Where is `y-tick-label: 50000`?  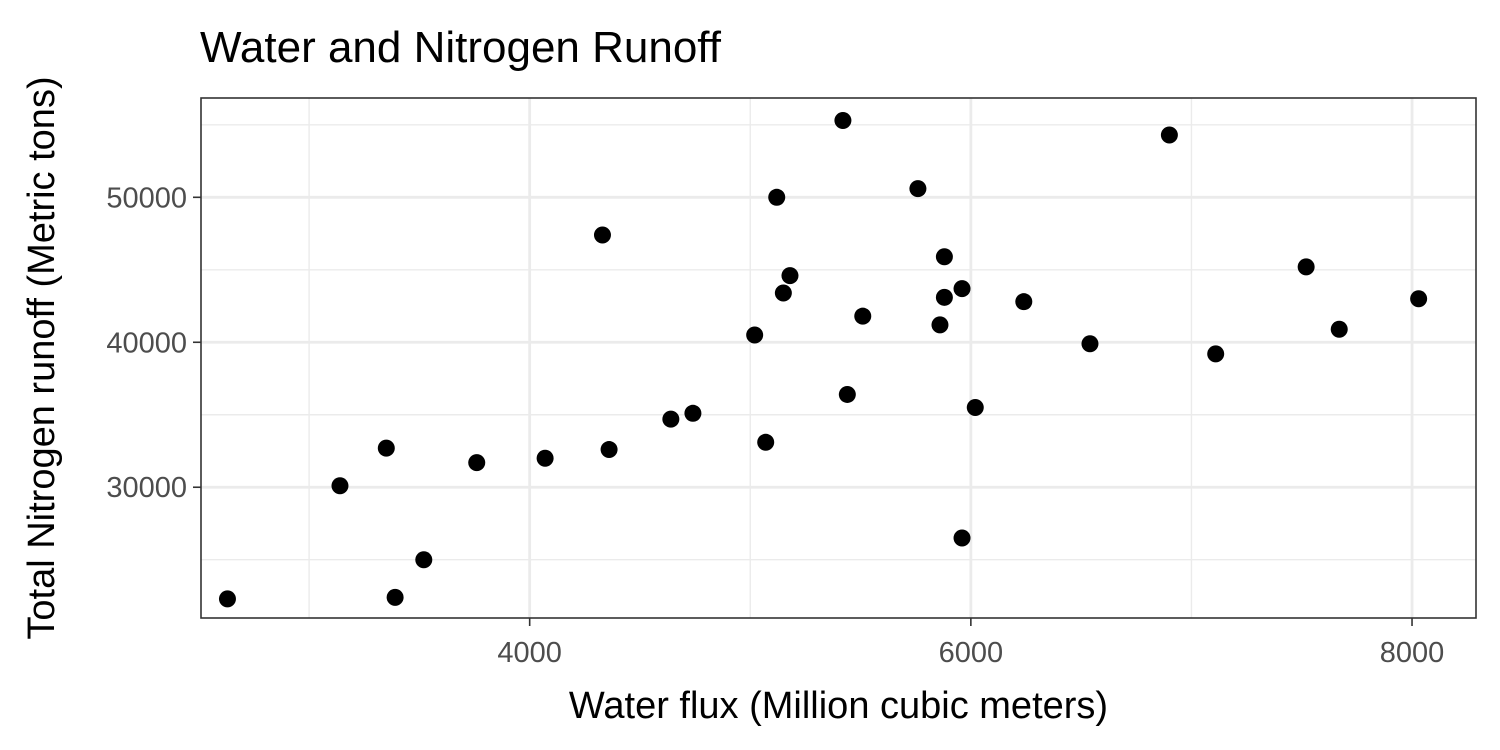 y-tick-label: 50000 is located at coordinates (146, 198).